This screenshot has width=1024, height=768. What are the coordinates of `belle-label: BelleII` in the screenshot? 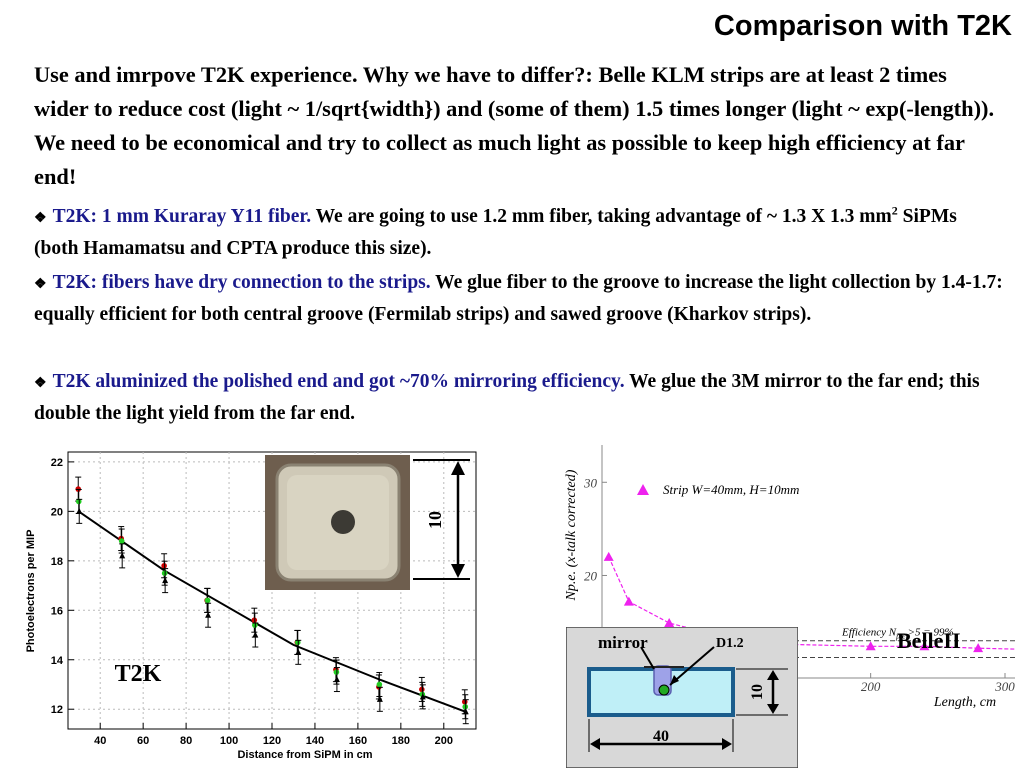 It's located at (929, 640).